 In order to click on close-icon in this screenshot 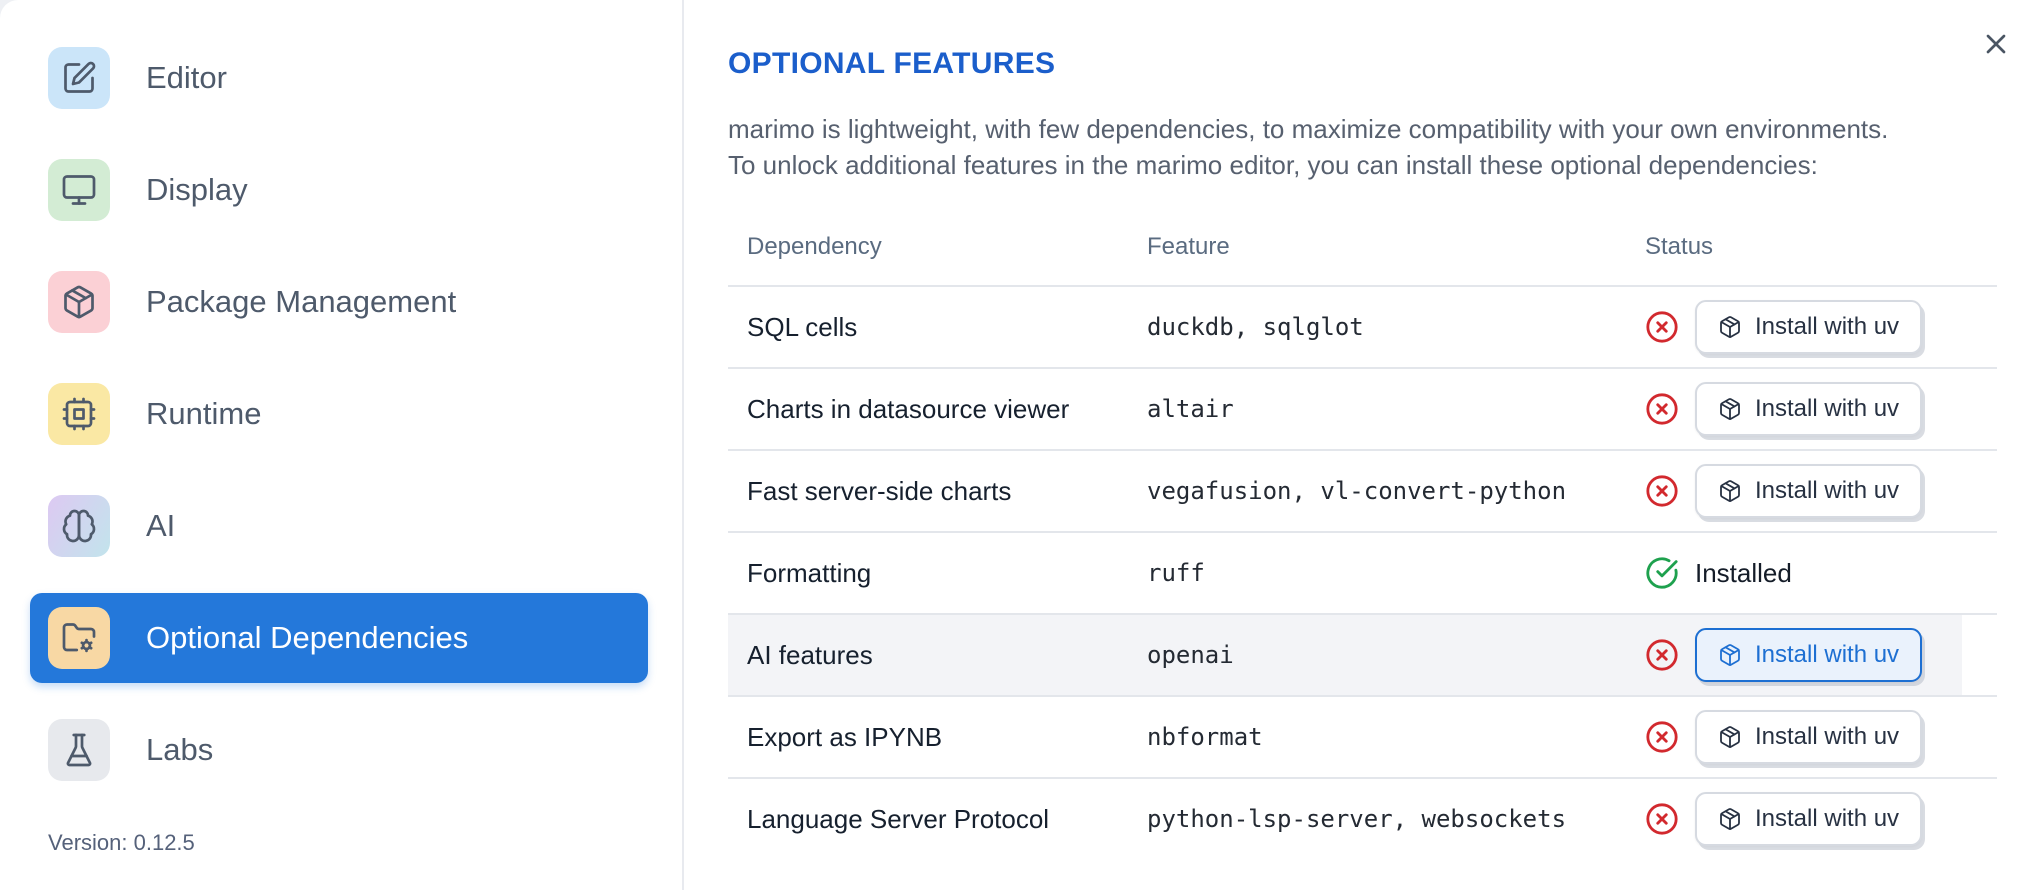, I will do `click(1996, 44)`.